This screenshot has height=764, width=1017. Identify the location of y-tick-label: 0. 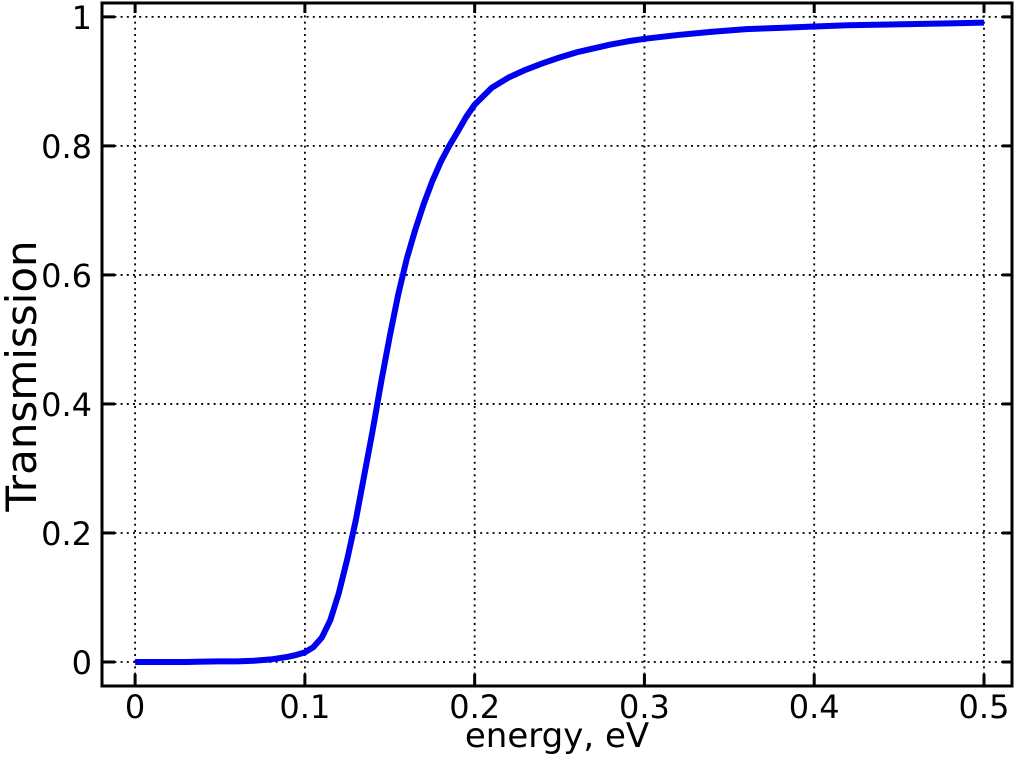
(81, 663).